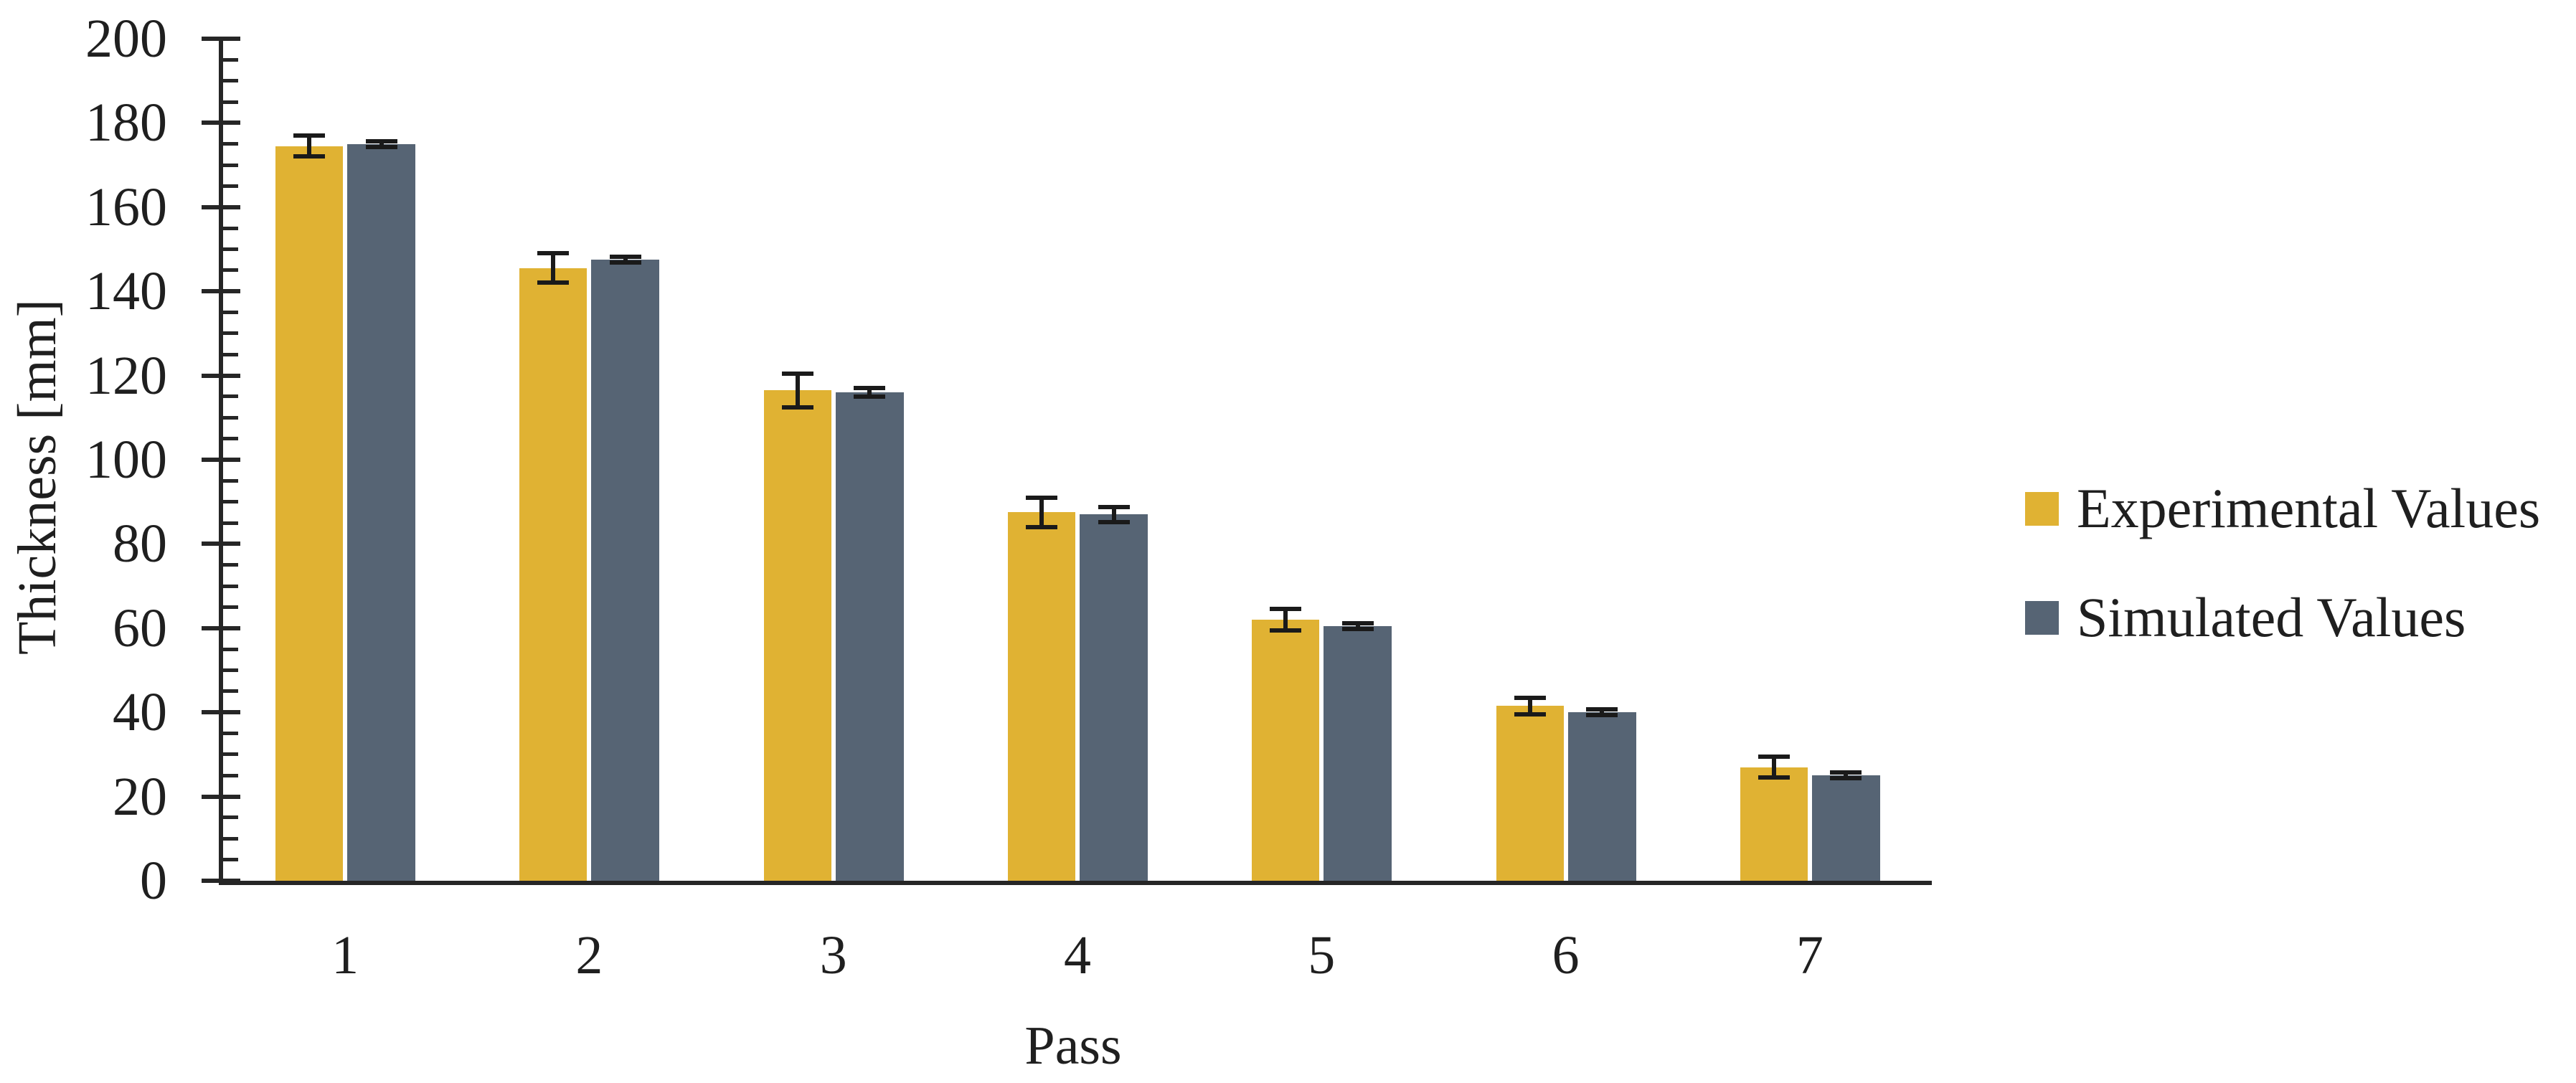 The width and height of the screenshot is (2576, 1083). I want to click on y-tick-label-160: 160, so click(126, 206).